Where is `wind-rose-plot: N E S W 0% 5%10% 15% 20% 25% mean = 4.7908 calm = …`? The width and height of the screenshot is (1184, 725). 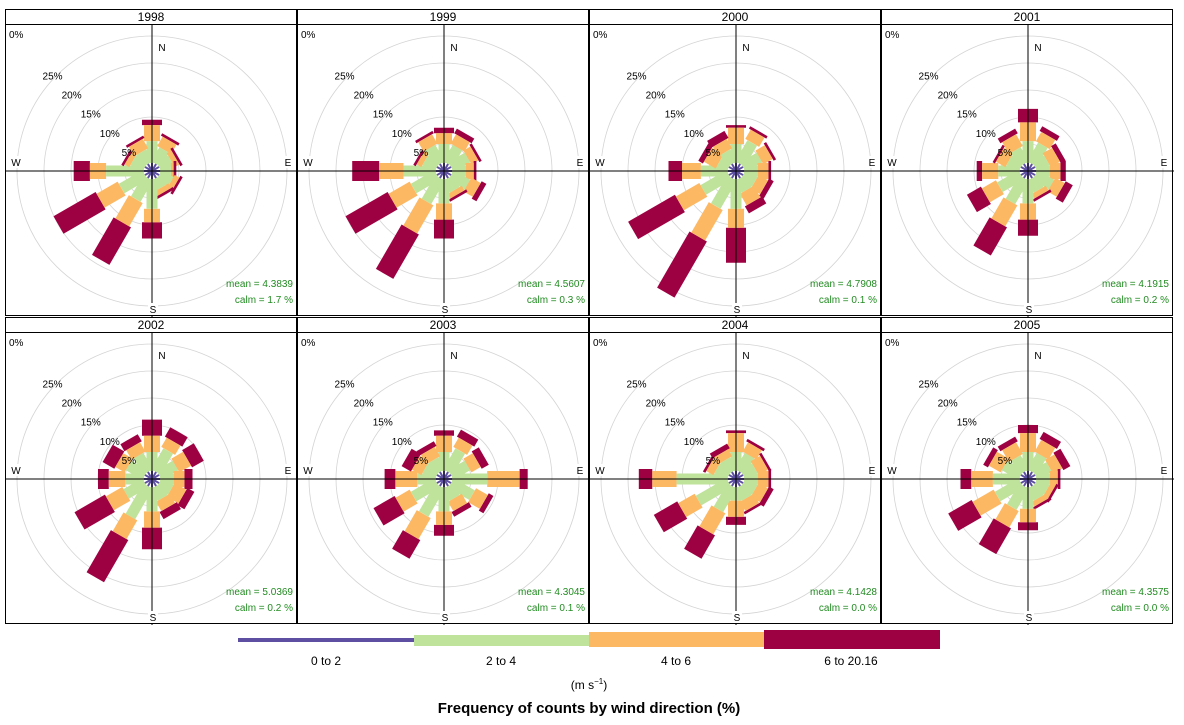 wind-rose-plot: N E S W 0% 5%10% 15% 20% 25% mean = 4.7908 calm = … is located at coordinates (736, 171).